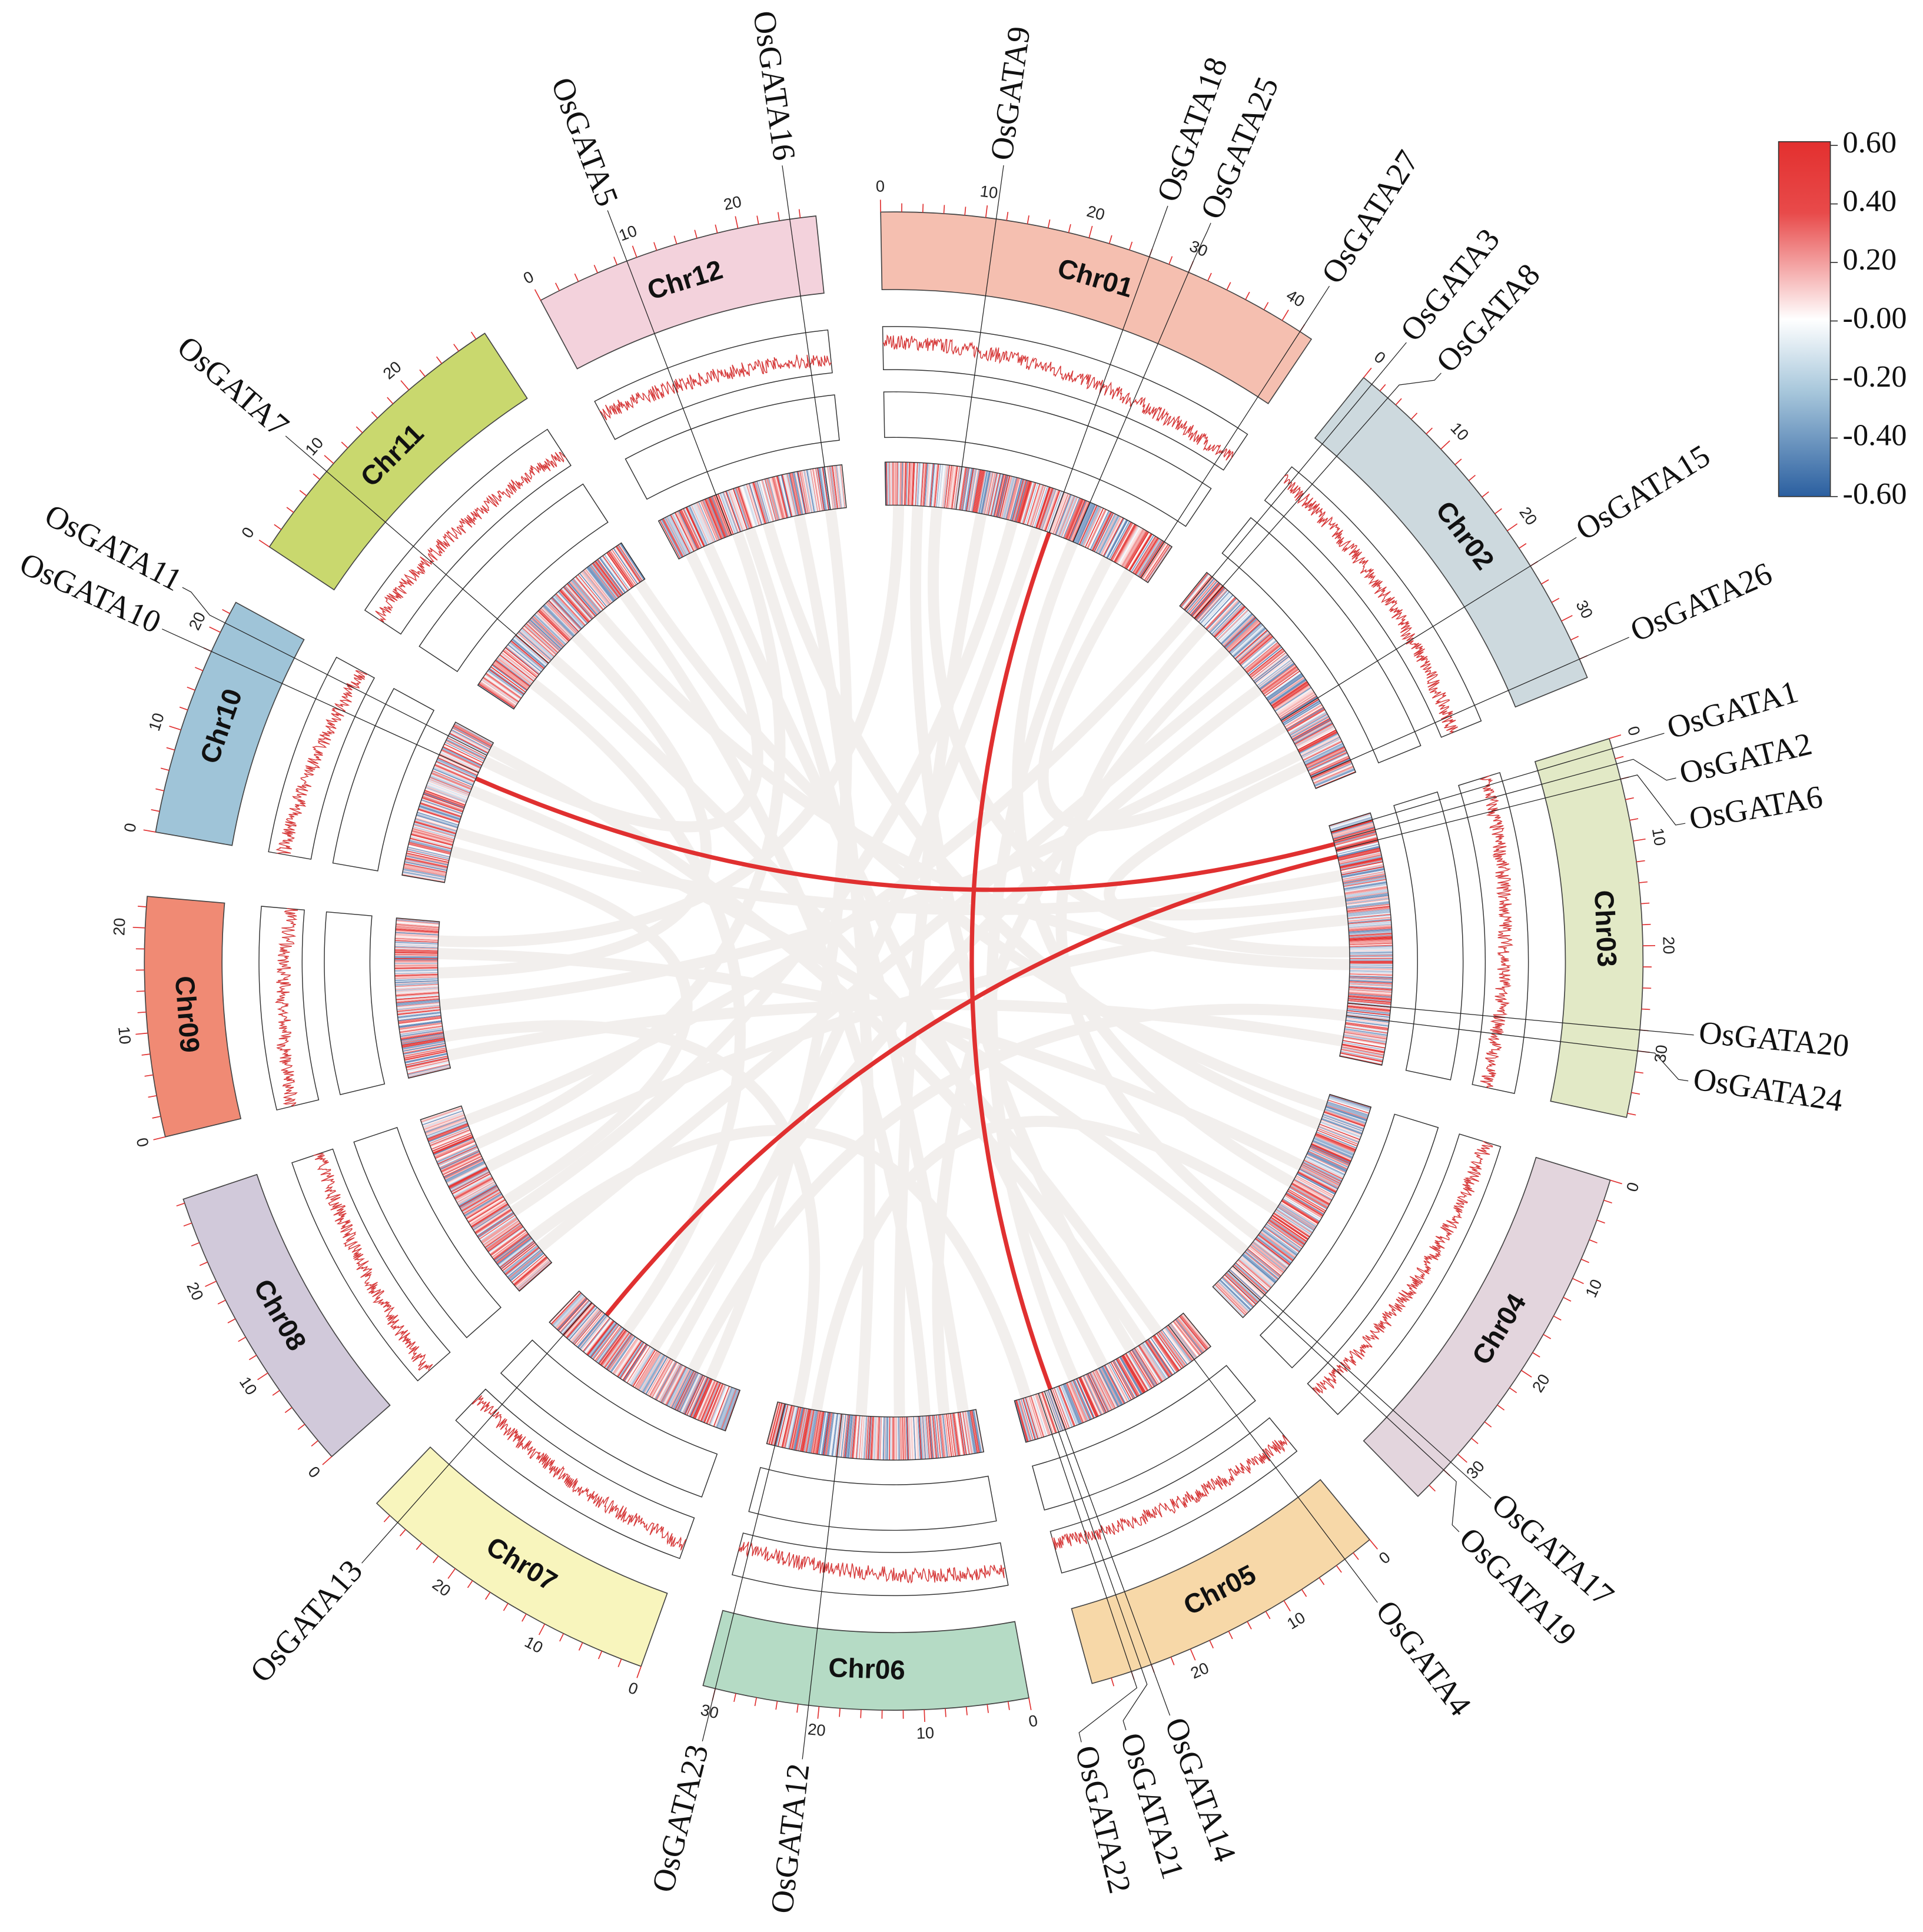 The height and width of the screenshot is (1932, 1923). I want to click on tracks-chr03, so click(1429, 933).